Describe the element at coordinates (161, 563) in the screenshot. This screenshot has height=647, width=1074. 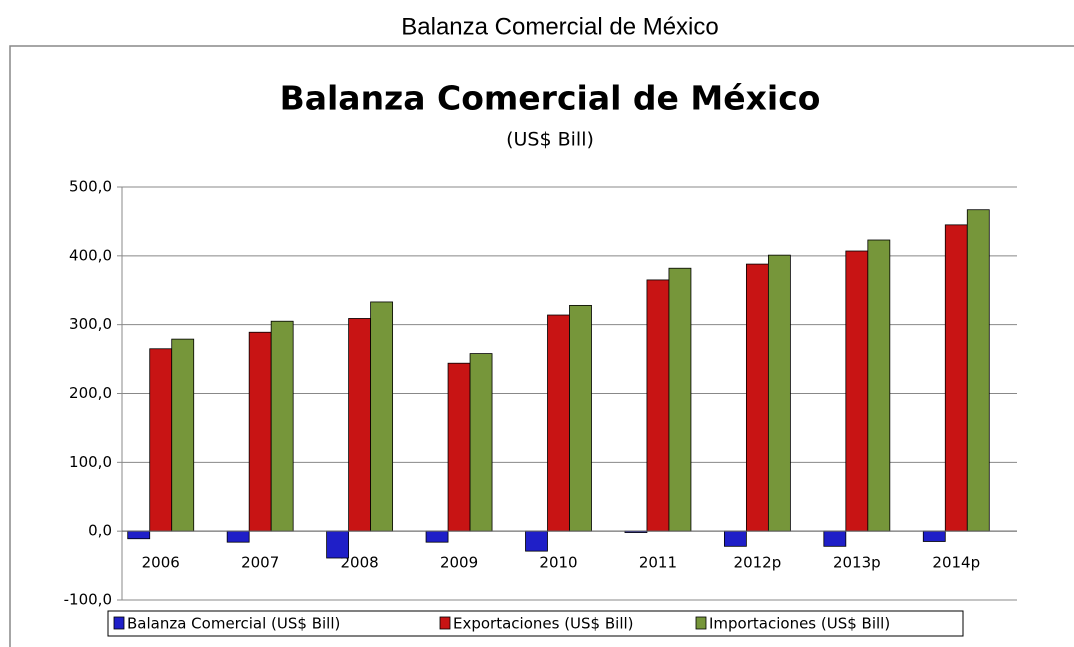
I see `x-tick-label: 2006` at that location.